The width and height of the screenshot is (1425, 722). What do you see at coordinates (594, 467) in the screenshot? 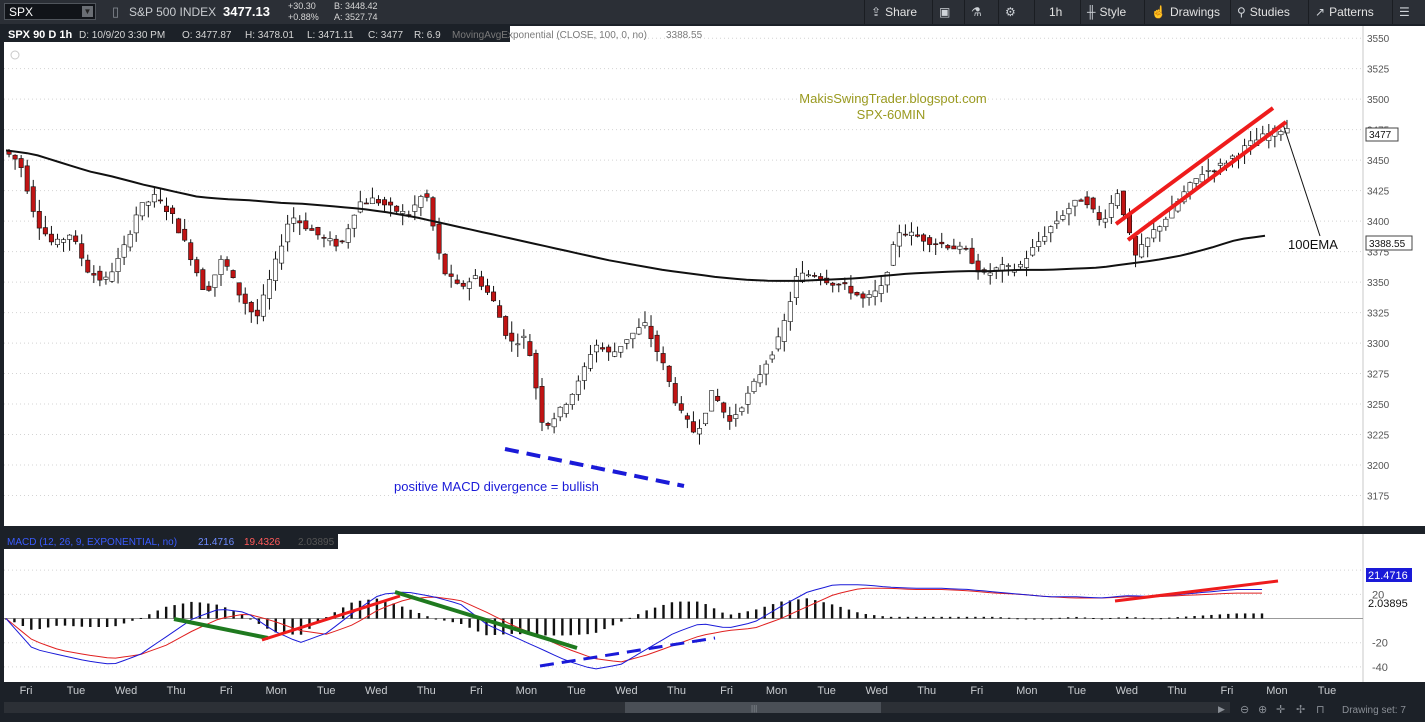
I see `price-divergence-line` at bounding box center [594, 467].